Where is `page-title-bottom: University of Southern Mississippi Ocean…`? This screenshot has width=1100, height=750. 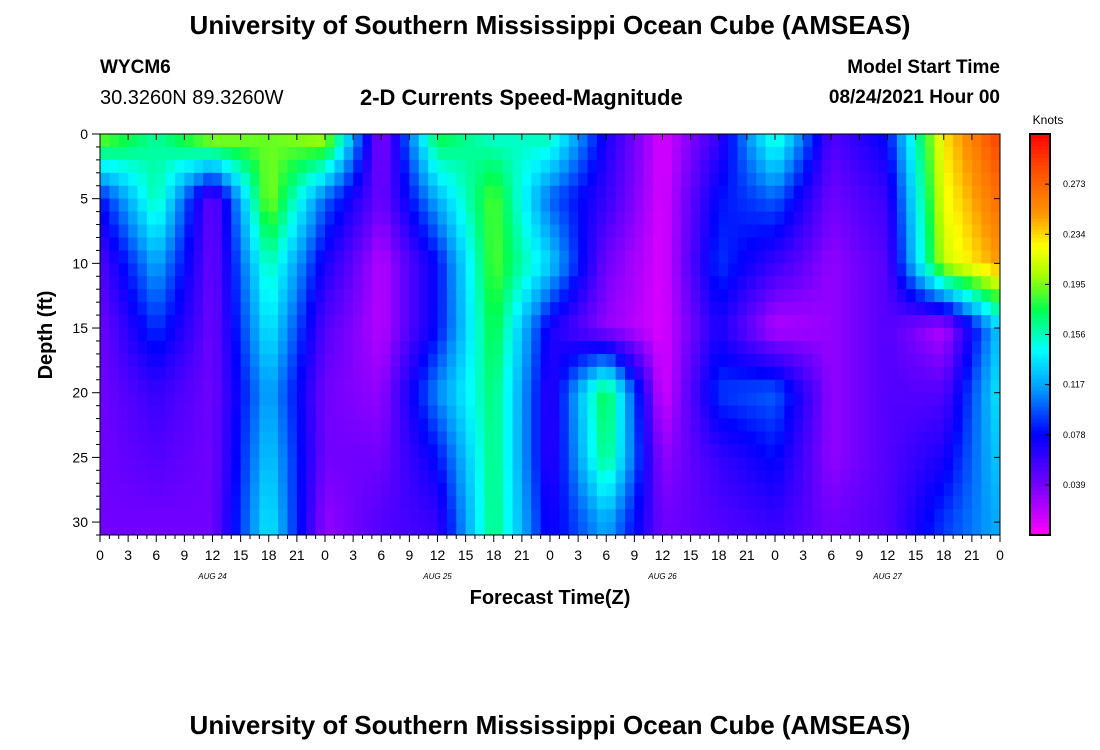
page-title-bottom: University of Southern Mississippi Ocean… is located at coordinates (550, 725).